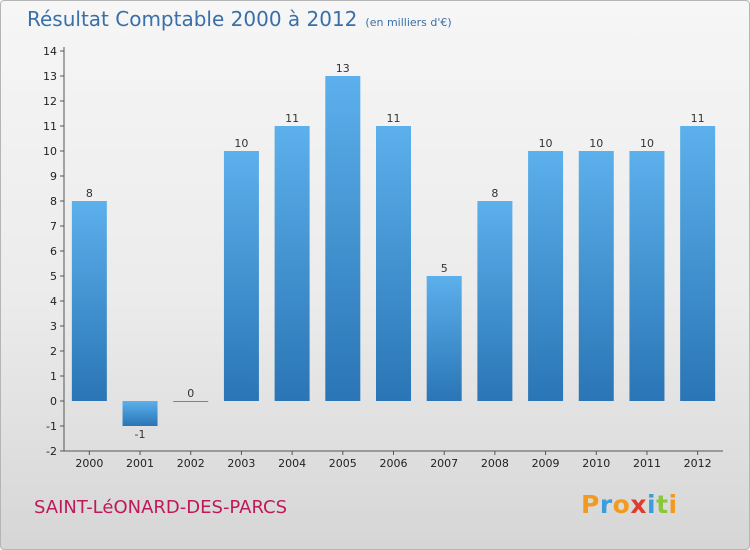 This screenshot has width=750, height=550. What do you see at coordinates (241, 463) in the screenshot?
I see `x-tick-label: 2003` at bounding box center [241, 463].